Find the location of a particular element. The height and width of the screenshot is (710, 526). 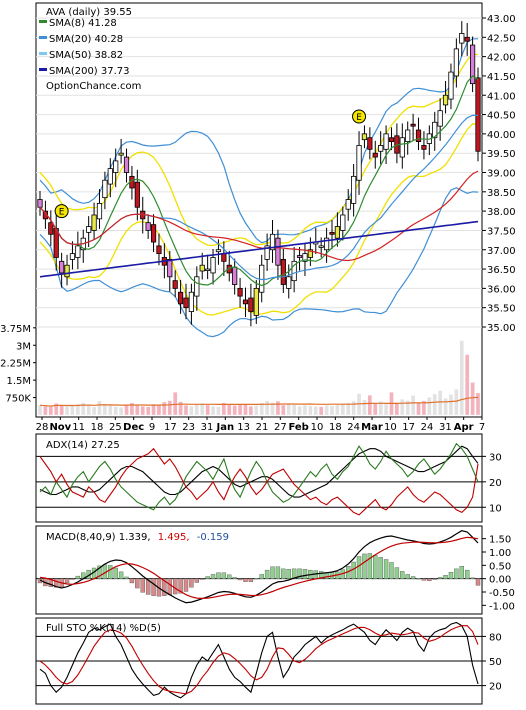

sto-tick-label: 50 is located at coordinates (495, 662).